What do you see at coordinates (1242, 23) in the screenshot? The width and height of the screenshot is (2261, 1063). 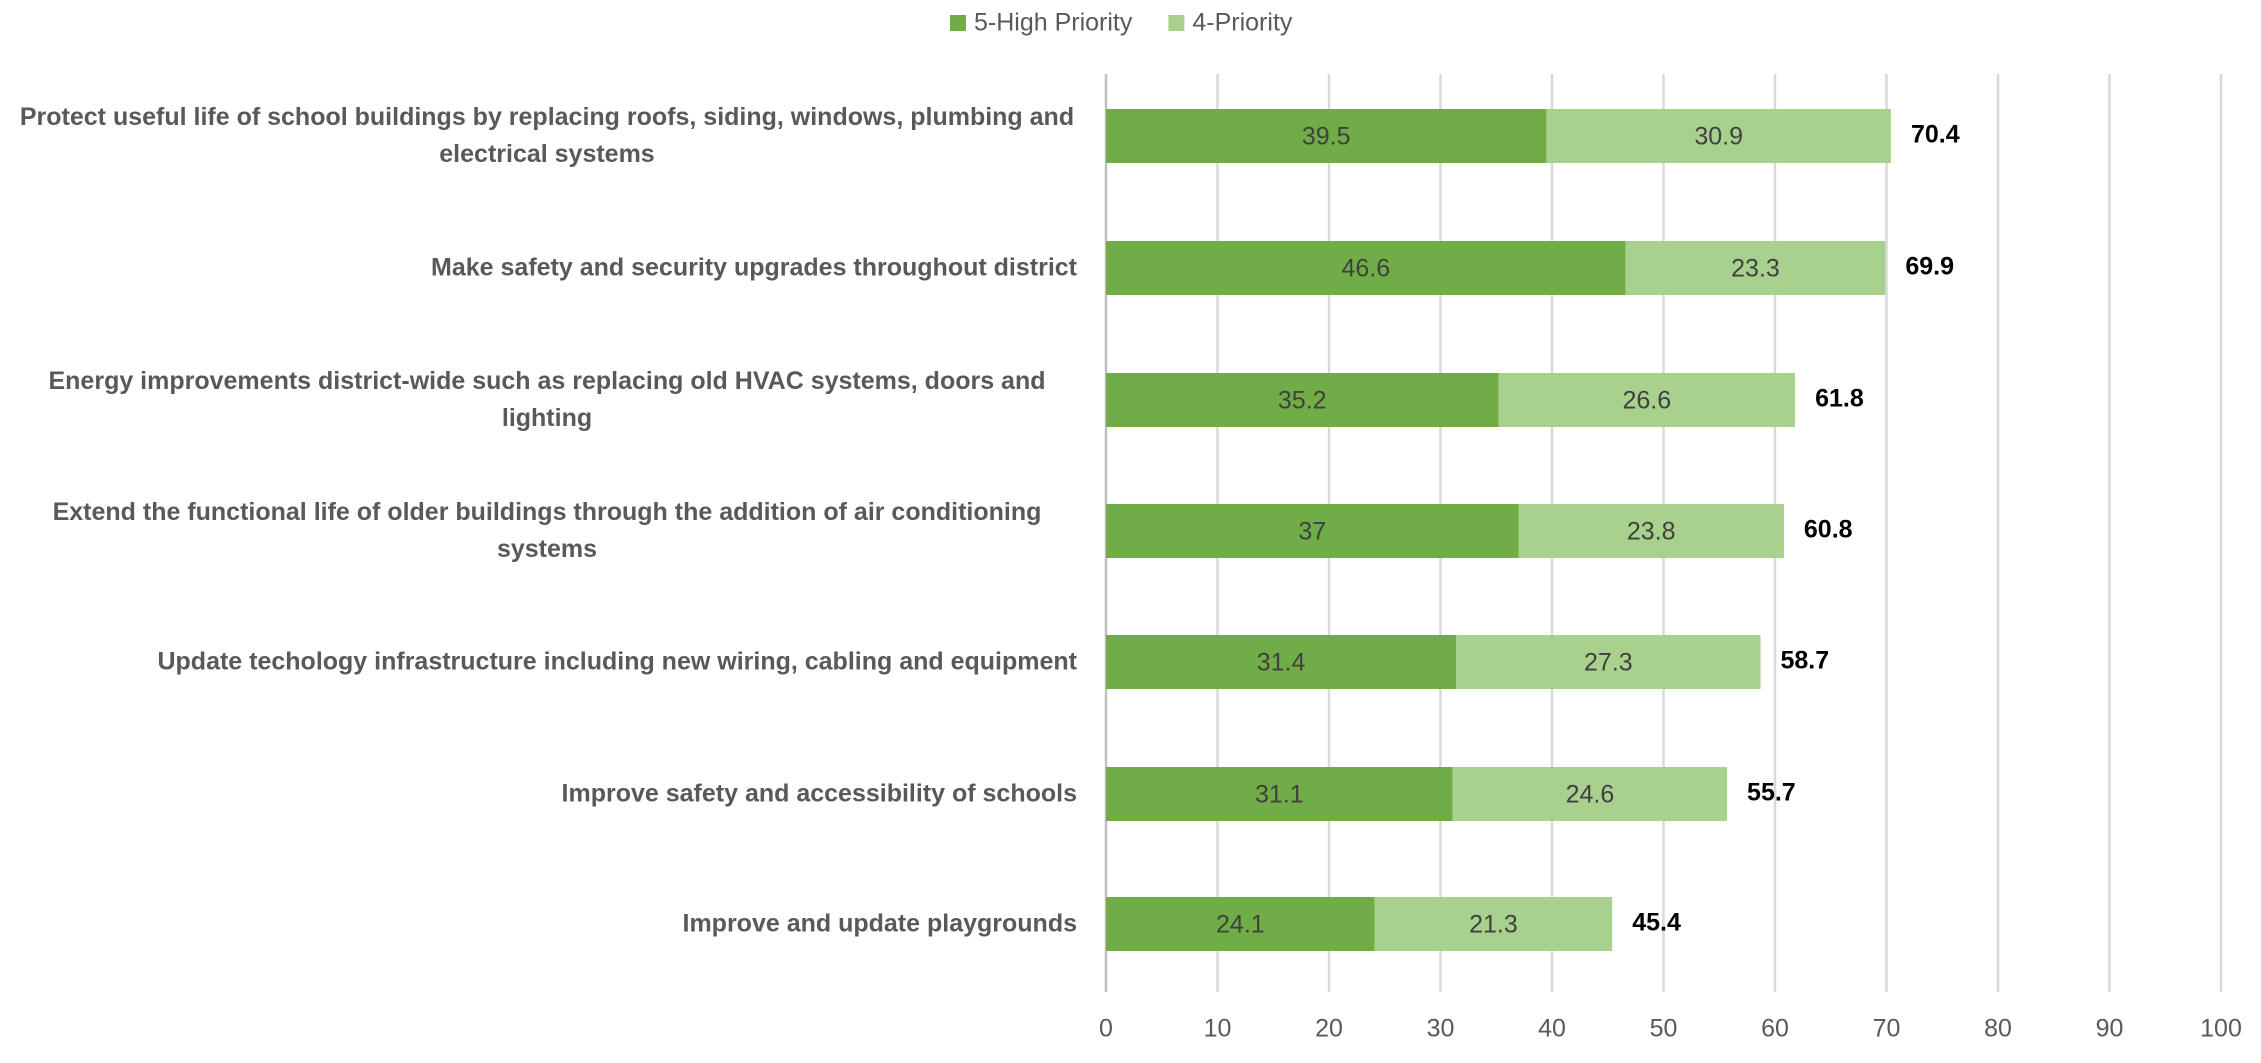 I see `legend-label: 4-Priority` at bounding box center [1242, 23].